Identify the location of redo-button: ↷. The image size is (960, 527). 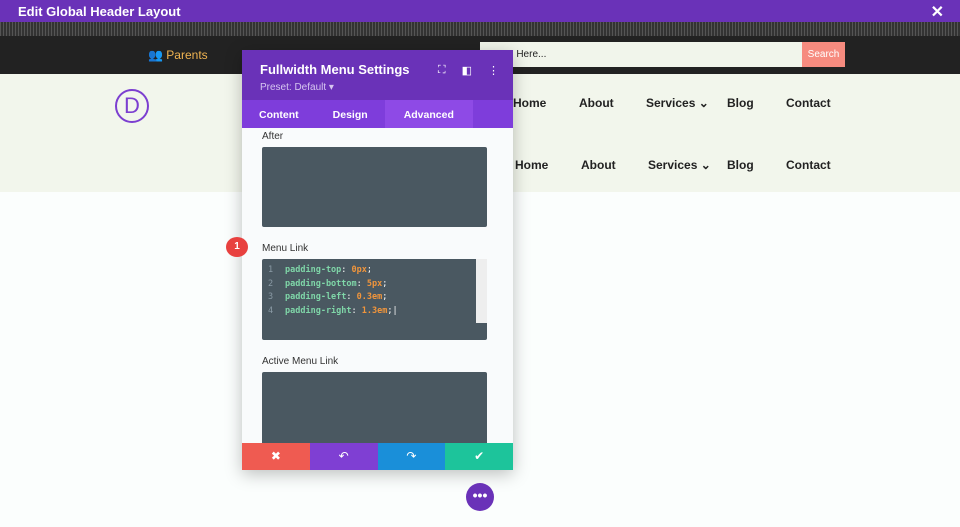
(411, 456).